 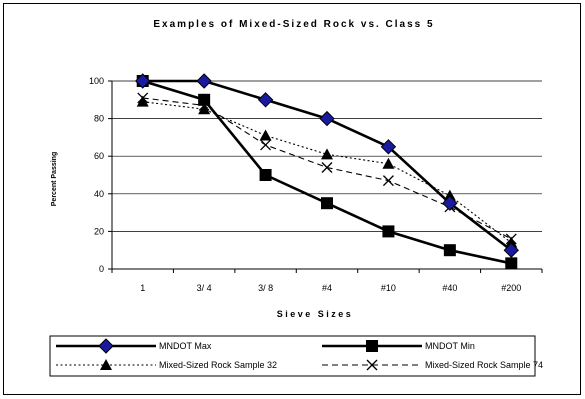 I want to click on x-tick-label: 3/ 8, so click(x=265, y=288).